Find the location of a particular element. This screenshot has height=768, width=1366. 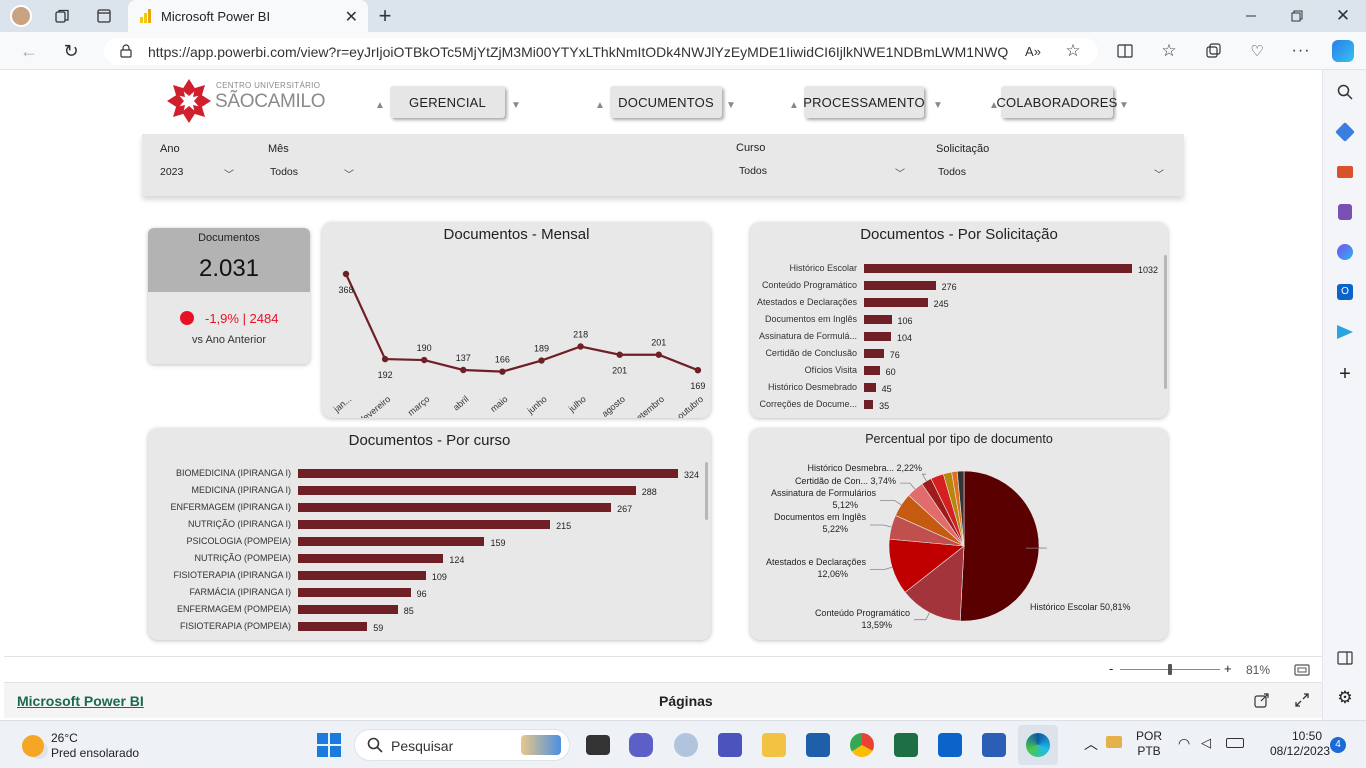

powerbi-link: Microsoft Power BI is located at coordinates (80, 701).